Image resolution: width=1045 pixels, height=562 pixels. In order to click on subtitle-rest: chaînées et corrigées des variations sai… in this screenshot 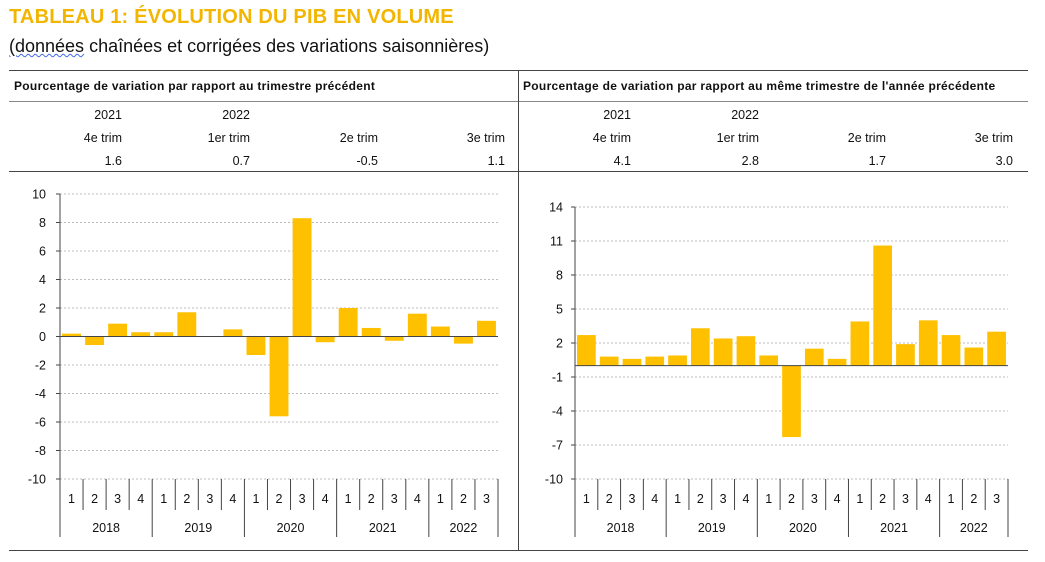, I will do `click(287, 46)`.